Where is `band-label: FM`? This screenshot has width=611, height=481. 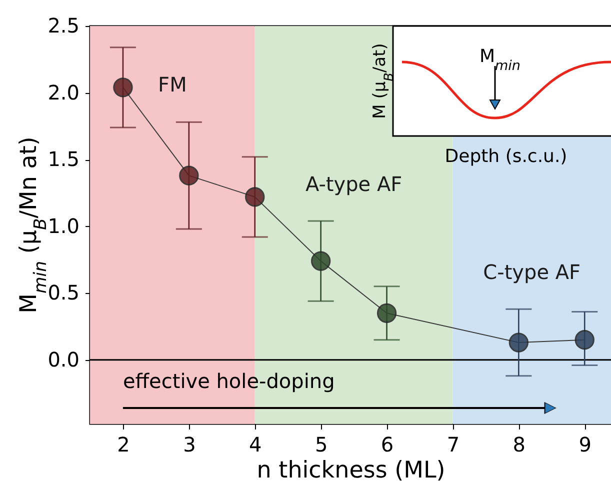 band-label: FM is located at coordinates (172, 84).